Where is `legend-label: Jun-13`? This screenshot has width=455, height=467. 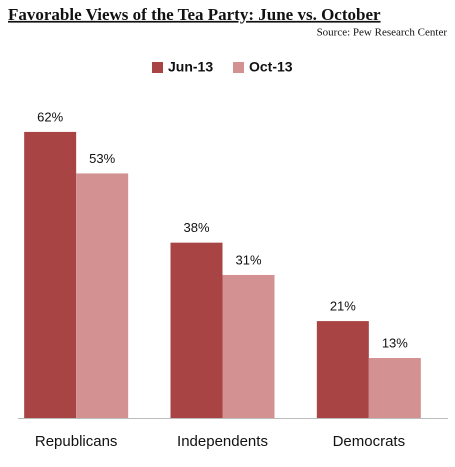 legend-label: Jun-13 is located at coordinates (190, 67).